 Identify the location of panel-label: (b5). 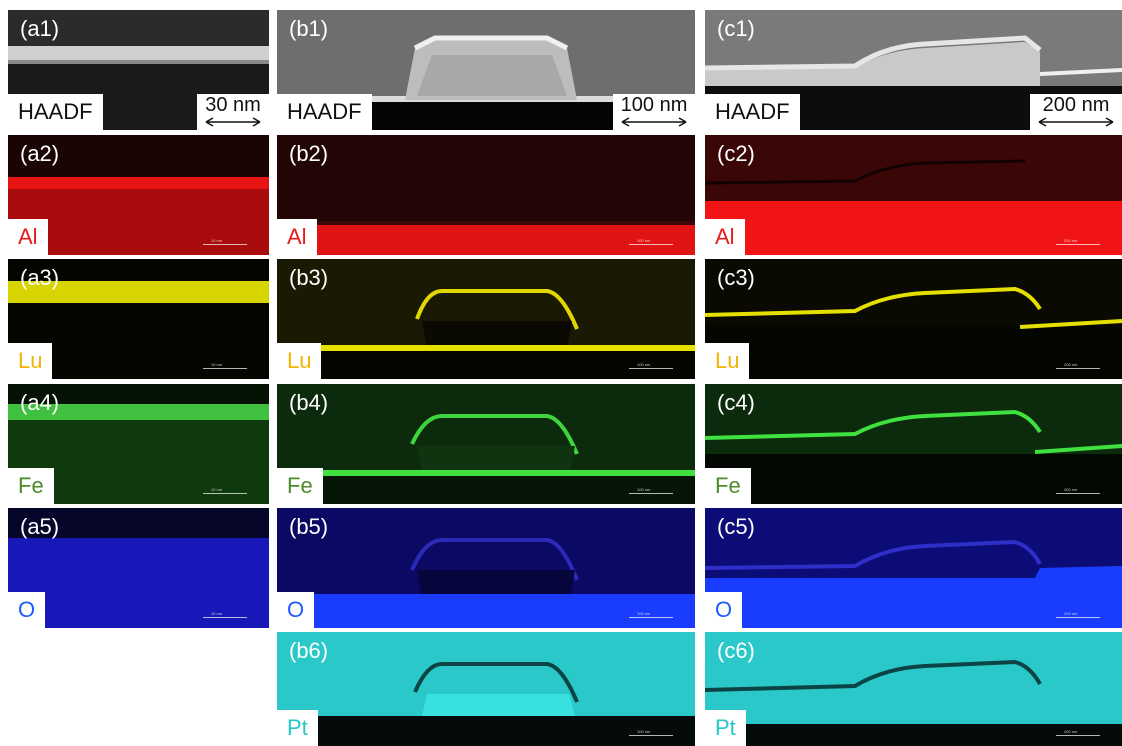
(309, 526).